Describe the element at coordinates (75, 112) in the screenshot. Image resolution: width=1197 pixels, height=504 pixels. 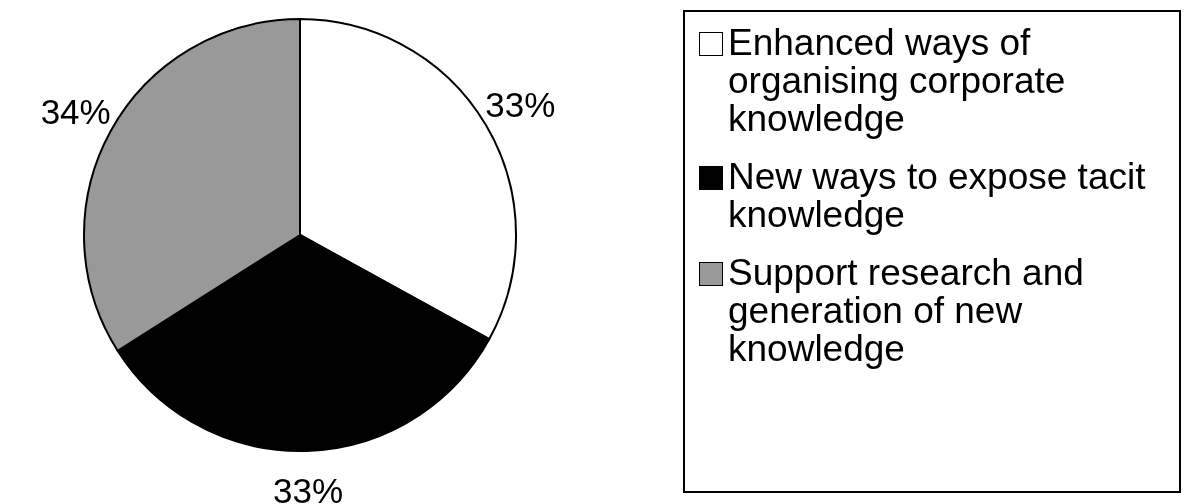
I see `data-label: 34%` at that location.